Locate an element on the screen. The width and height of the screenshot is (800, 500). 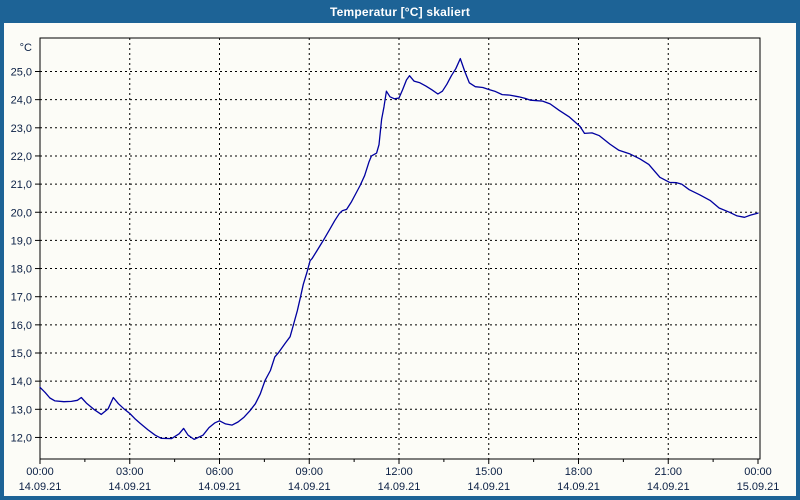
y-tick-label: 15,0 is located at coordinates (21, 354).